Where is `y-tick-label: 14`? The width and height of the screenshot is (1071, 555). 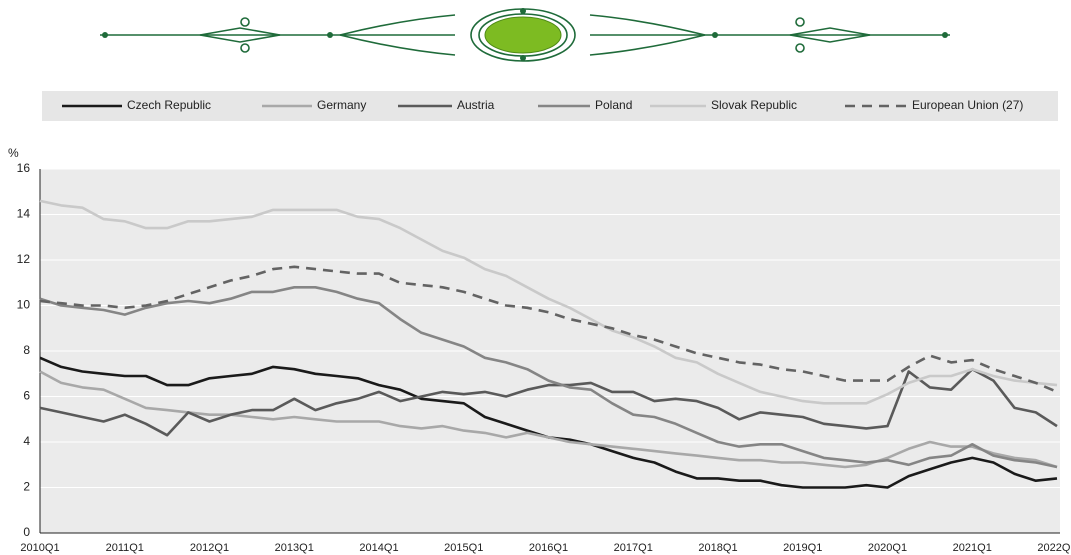 y-tick-label: 14 is located at coordinates (24, 214).